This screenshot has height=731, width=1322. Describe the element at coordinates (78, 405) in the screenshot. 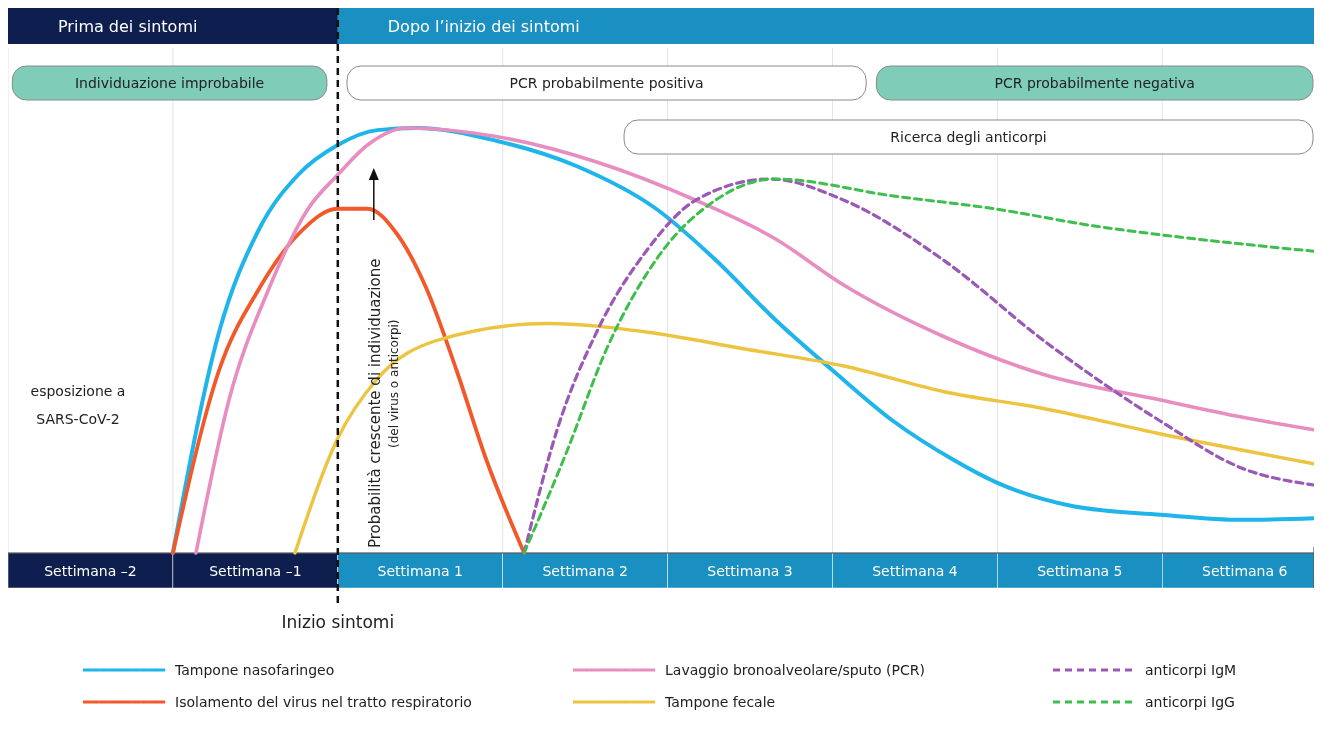

I see `annotation: esposizione a SARS-CoV-2` at that location.